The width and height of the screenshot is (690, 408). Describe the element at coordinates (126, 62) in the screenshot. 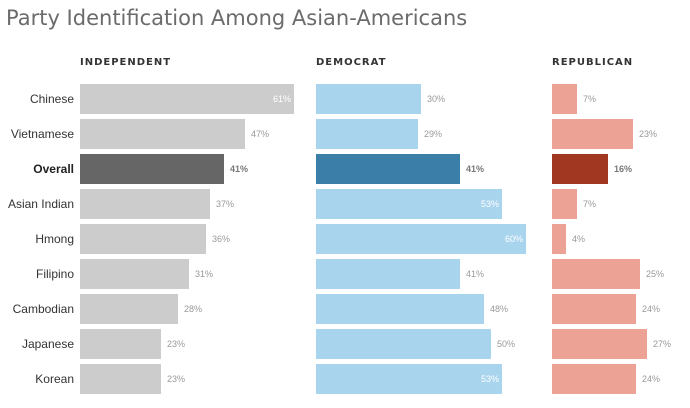

I see `panel-title-independent: INDEPENDENT` at that location.